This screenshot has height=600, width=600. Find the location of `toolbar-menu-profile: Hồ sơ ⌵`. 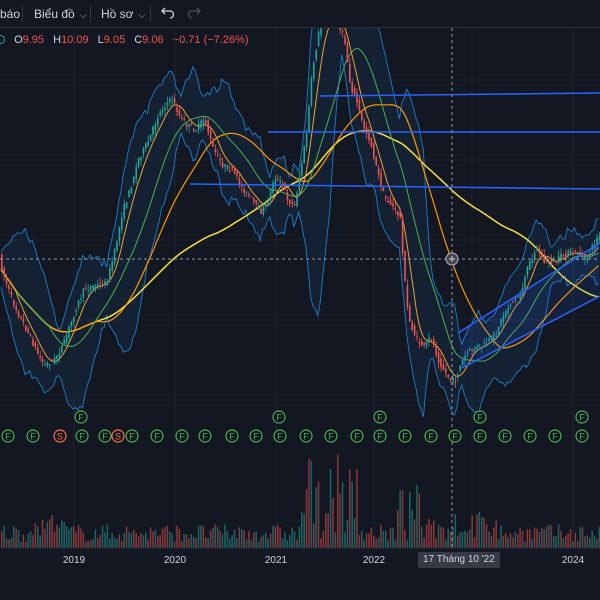

toolbar-menu-profile: Hồ sơ ⌵ is located at coordinates (123, 14).